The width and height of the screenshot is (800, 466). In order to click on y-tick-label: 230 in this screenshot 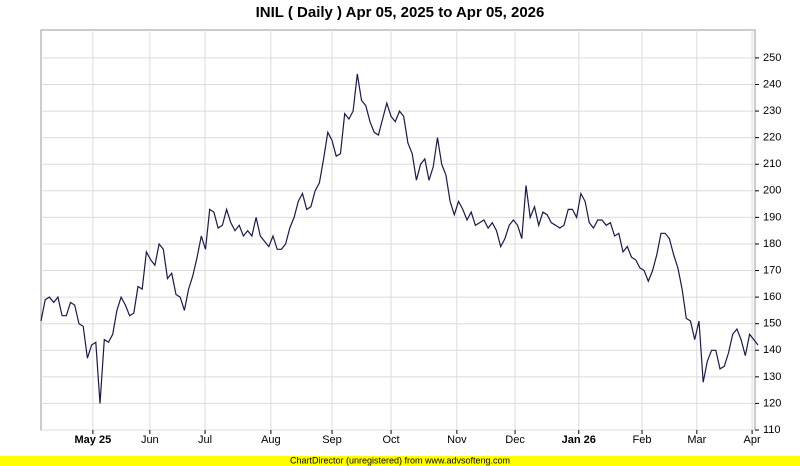, I will do `click(772, 111)`.